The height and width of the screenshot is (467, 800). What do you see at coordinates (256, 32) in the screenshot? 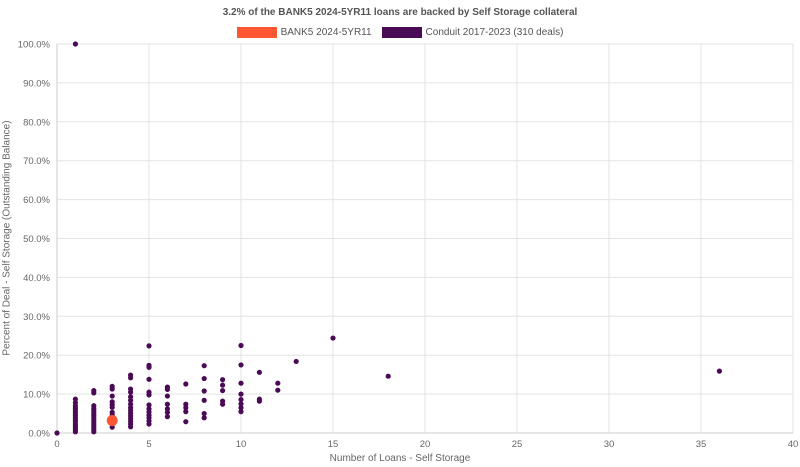
I see `legend-swatch-bank5` at bounding box center [256, 32].